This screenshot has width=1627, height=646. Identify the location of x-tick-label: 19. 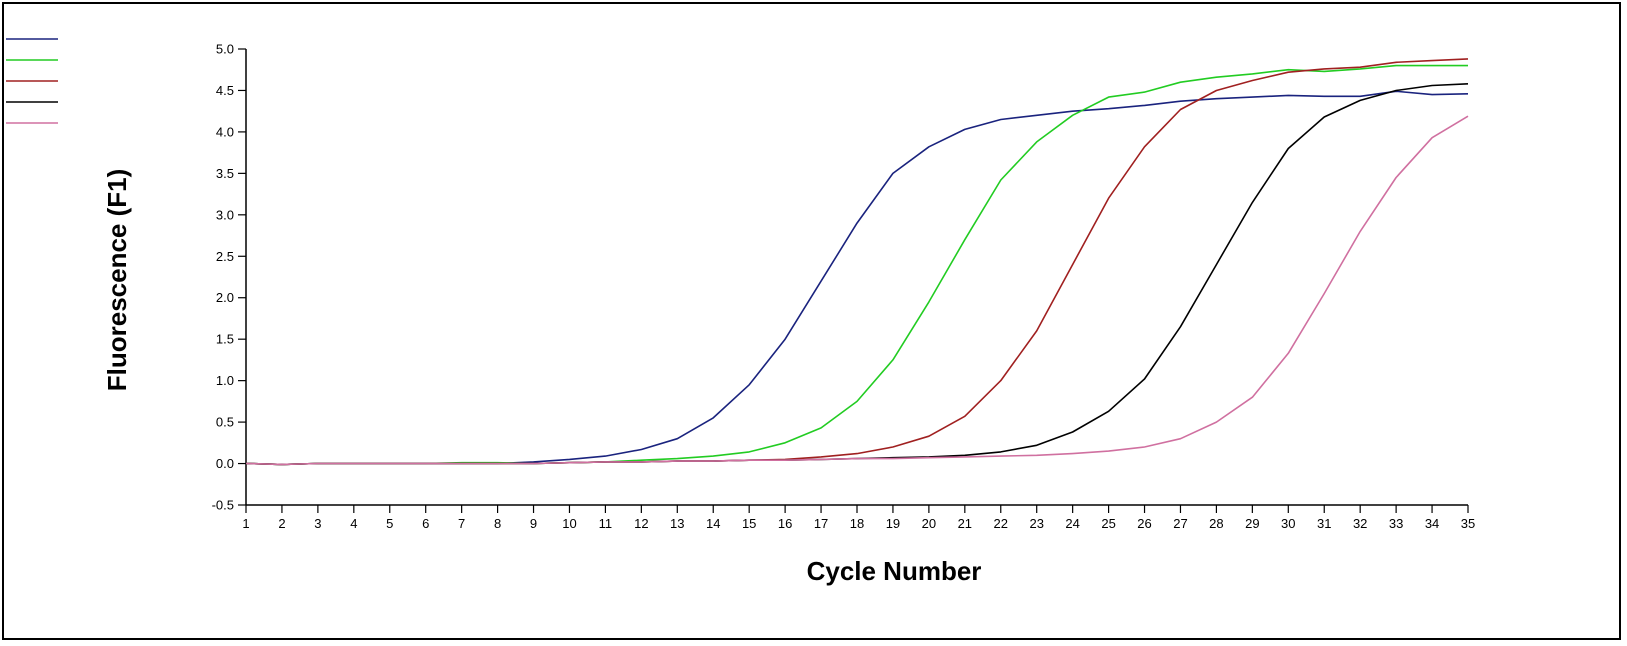
(893, 523).